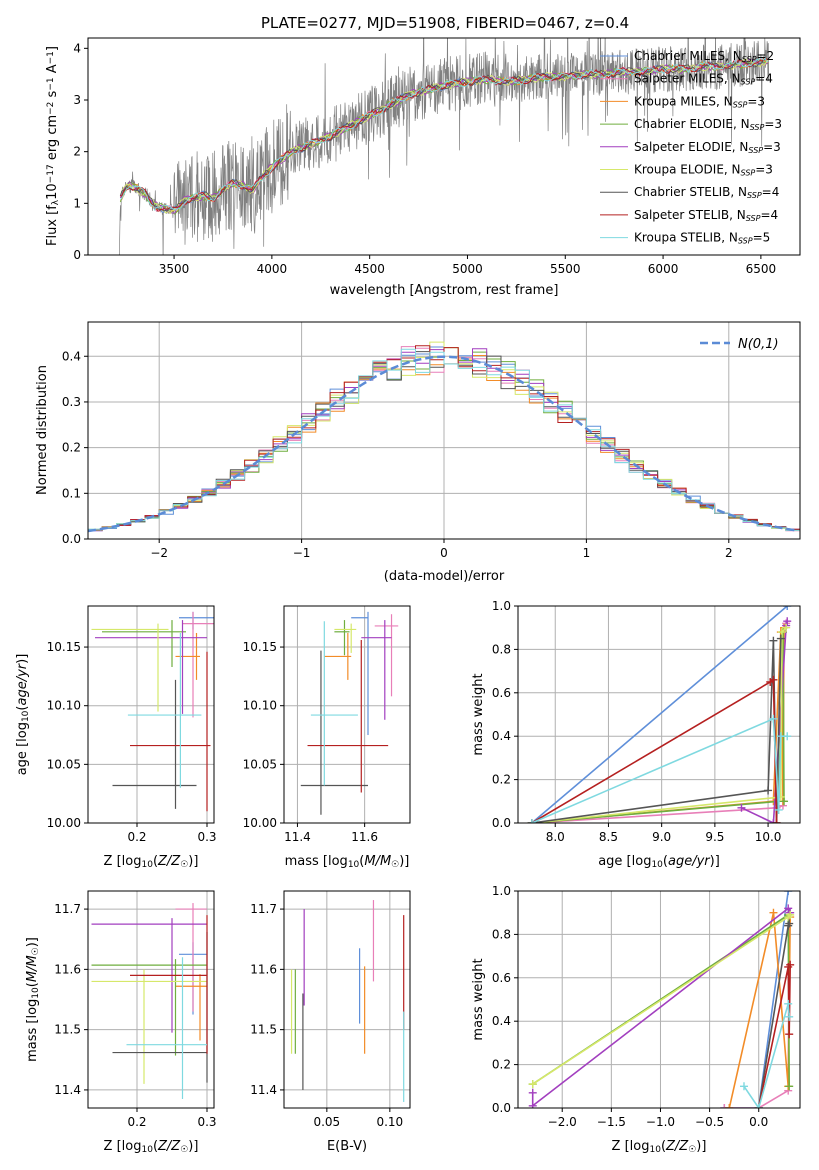 The height and width of the screenshot is (1170, 819). I want to click on y-tick-label: 0.3, so click(71, 402).